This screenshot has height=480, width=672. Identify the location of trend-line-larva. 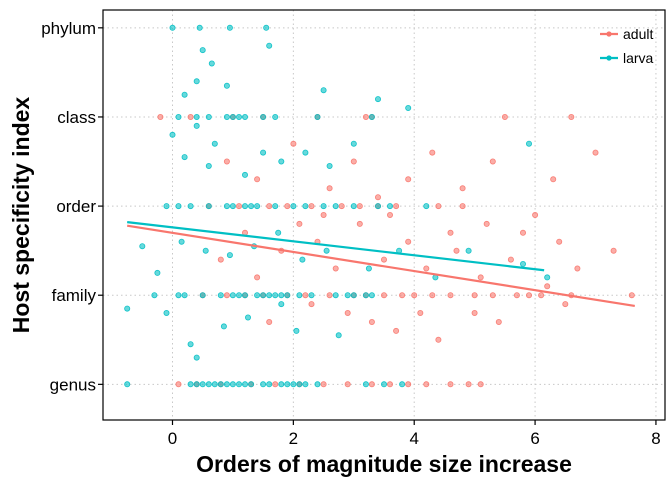
(336, 246).